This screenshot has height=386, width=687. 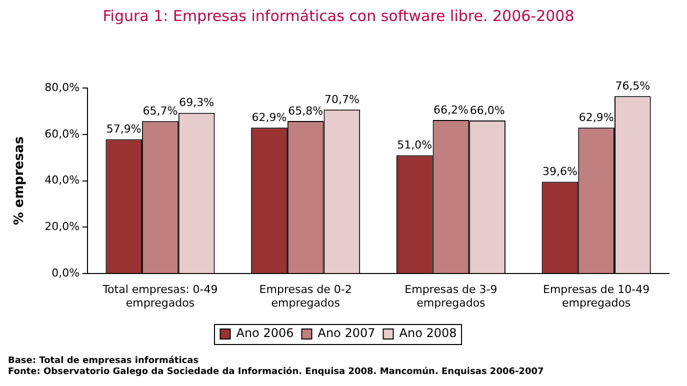 I want to click on data-label: 66,2%, so click(x=450, y=109).